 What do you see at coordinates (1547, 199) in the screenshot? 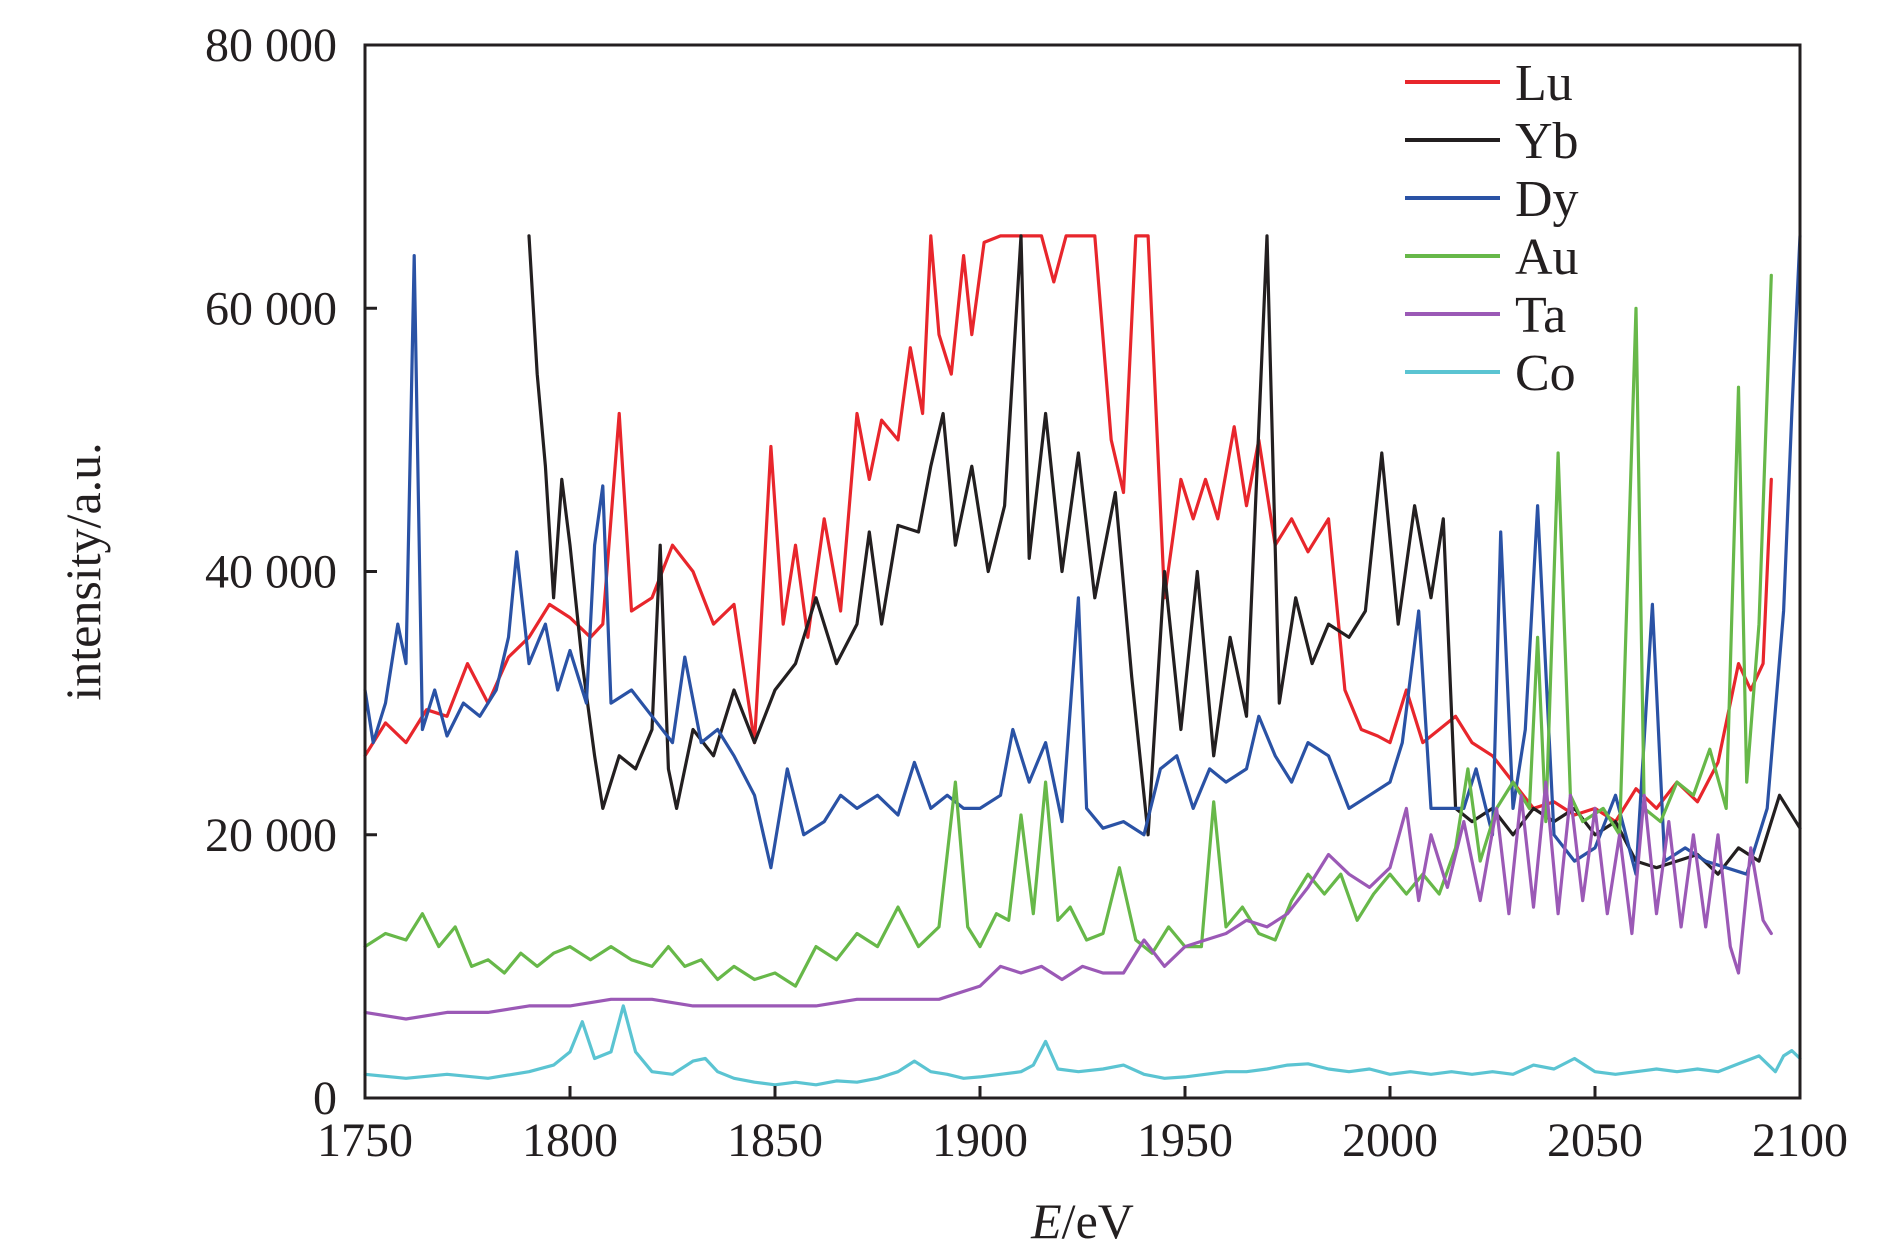
I see `legend-label-dy: Dy` at bounding box center [1547, 199].